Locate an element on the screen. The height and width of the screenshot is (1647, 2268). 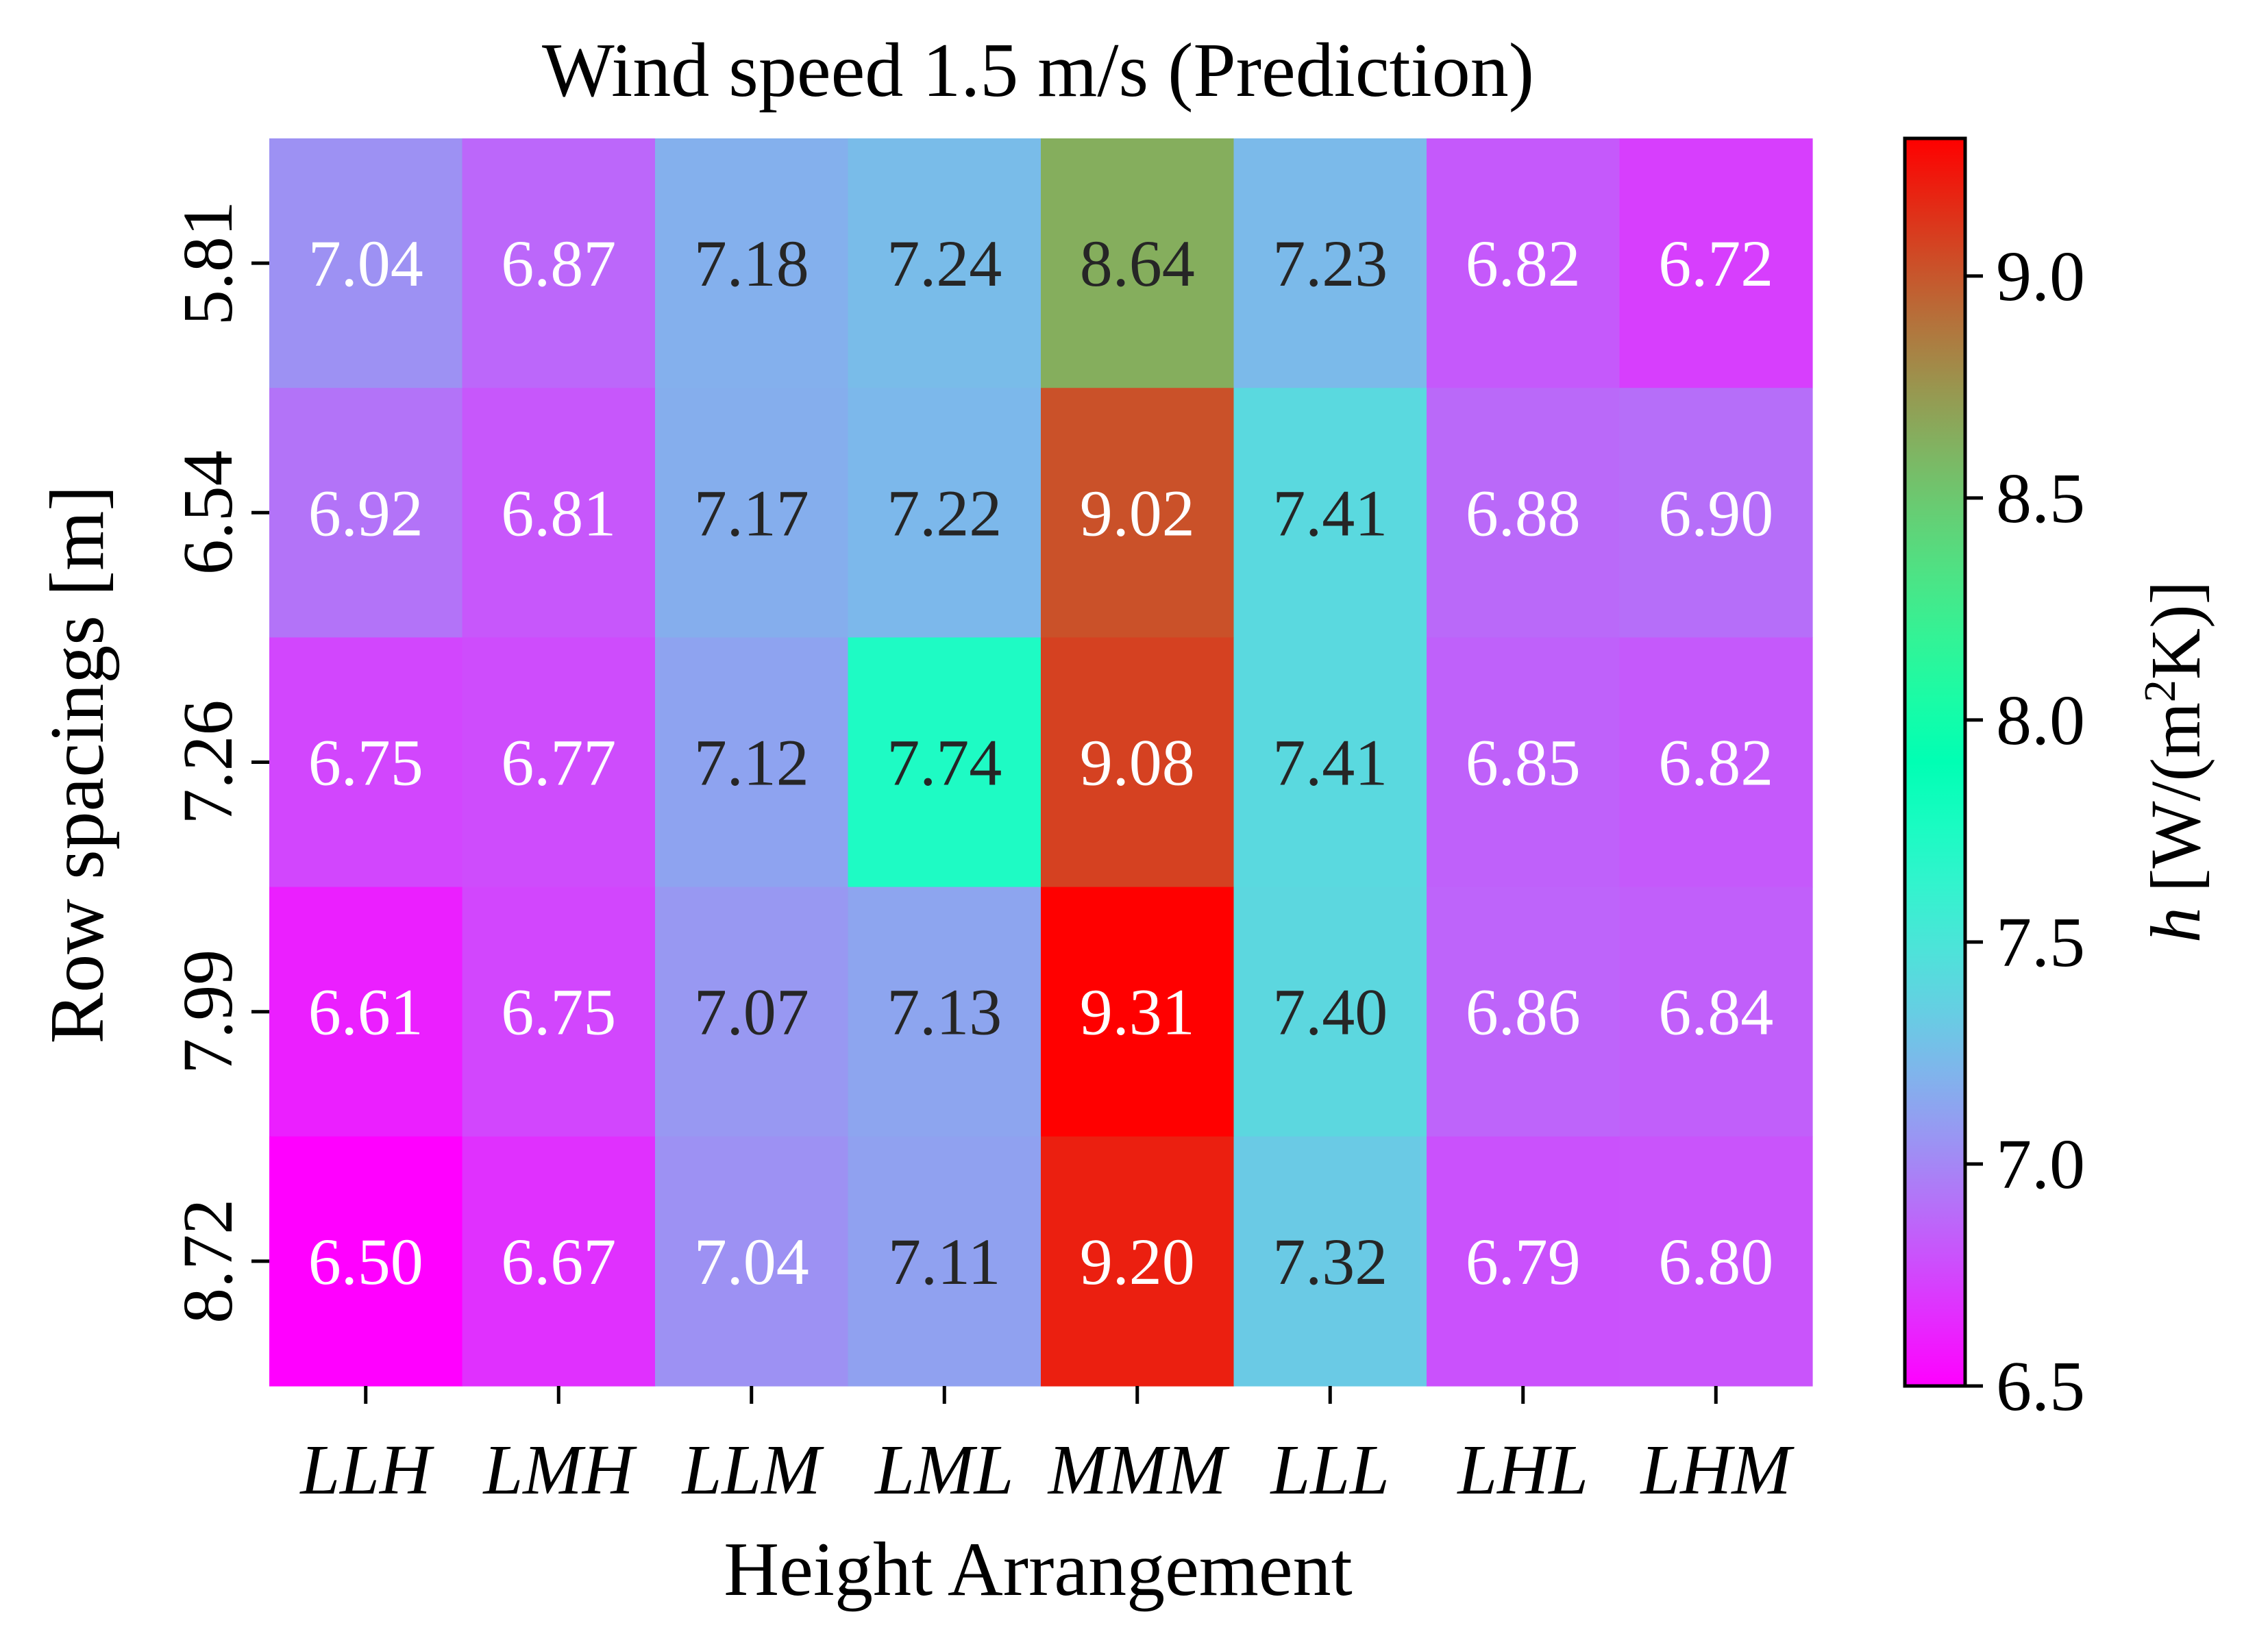
cell-value-label: 6.77 is located at coordinates (558, 763).